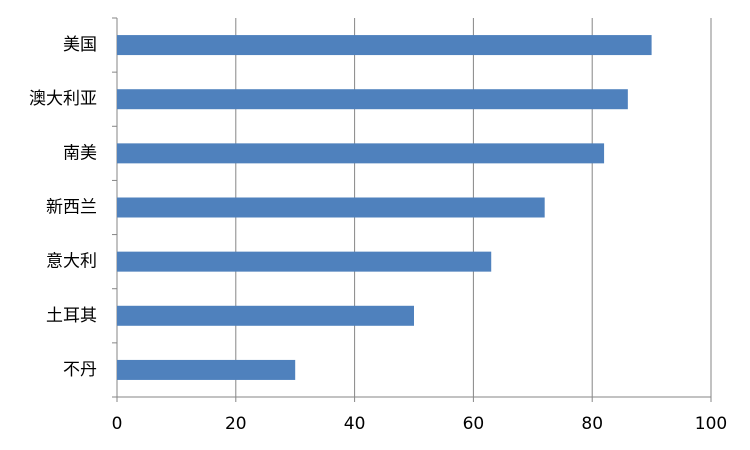 The image size is (750, 450). I want to click on y-tick-label: 意大利, so click(71, 262).